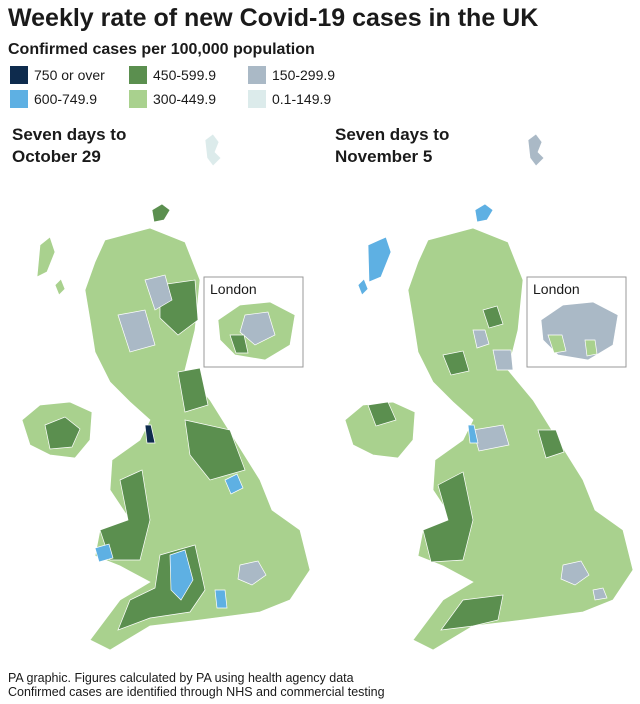 The height and width of the screenshot is (704, 640). I want to click on legend-label: 300-449.9, so click(184, 99).